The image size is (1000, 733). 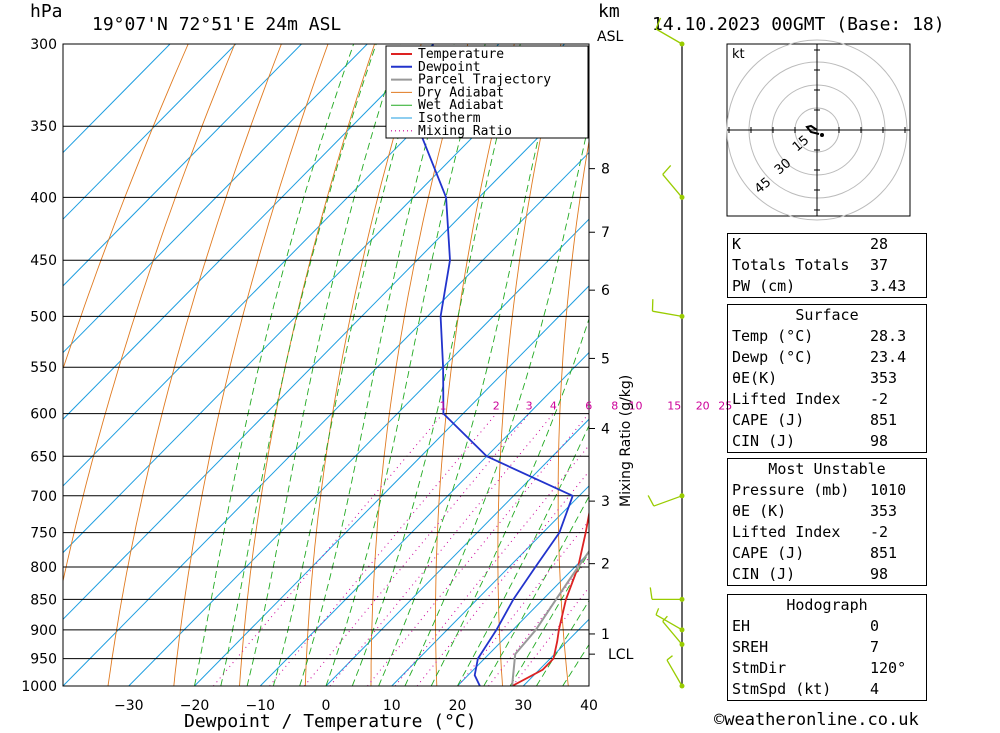 I want to click on km-unit-label: km, so click(x=609, y=11).